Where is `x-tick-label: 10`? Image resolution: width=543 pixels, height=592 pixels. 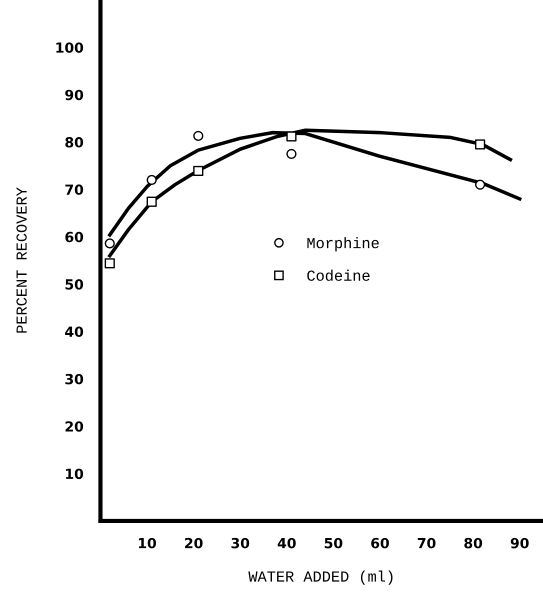 x-tick-label: 10 is located at coordinates (147, 543).